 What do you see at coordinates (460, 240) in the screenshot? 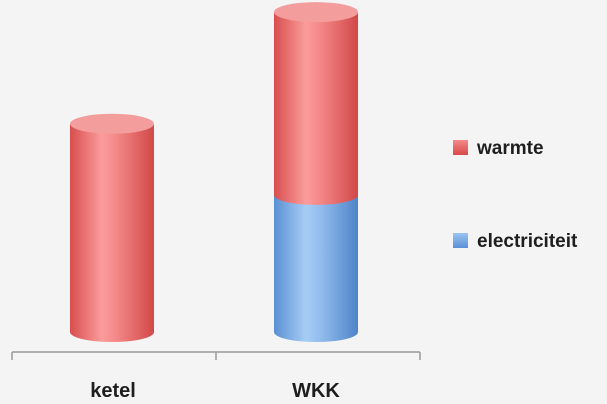
I see `legend-swatch-electriciteit` at bounding box center [460, 240].